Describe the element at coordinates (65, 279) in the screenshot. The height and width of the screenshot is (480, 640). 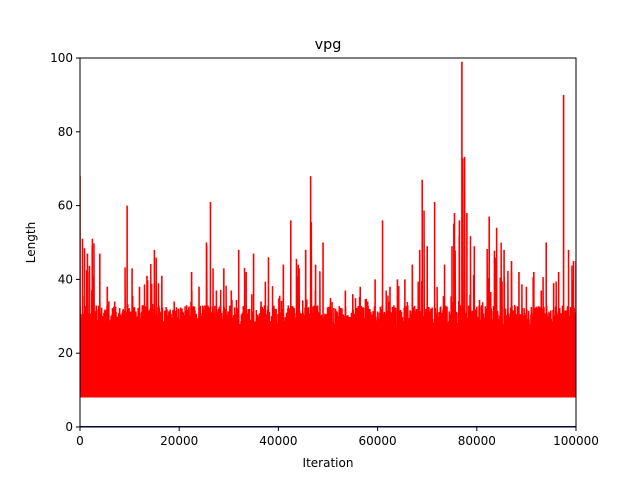
I see `y-tick-label: 40` at that location.